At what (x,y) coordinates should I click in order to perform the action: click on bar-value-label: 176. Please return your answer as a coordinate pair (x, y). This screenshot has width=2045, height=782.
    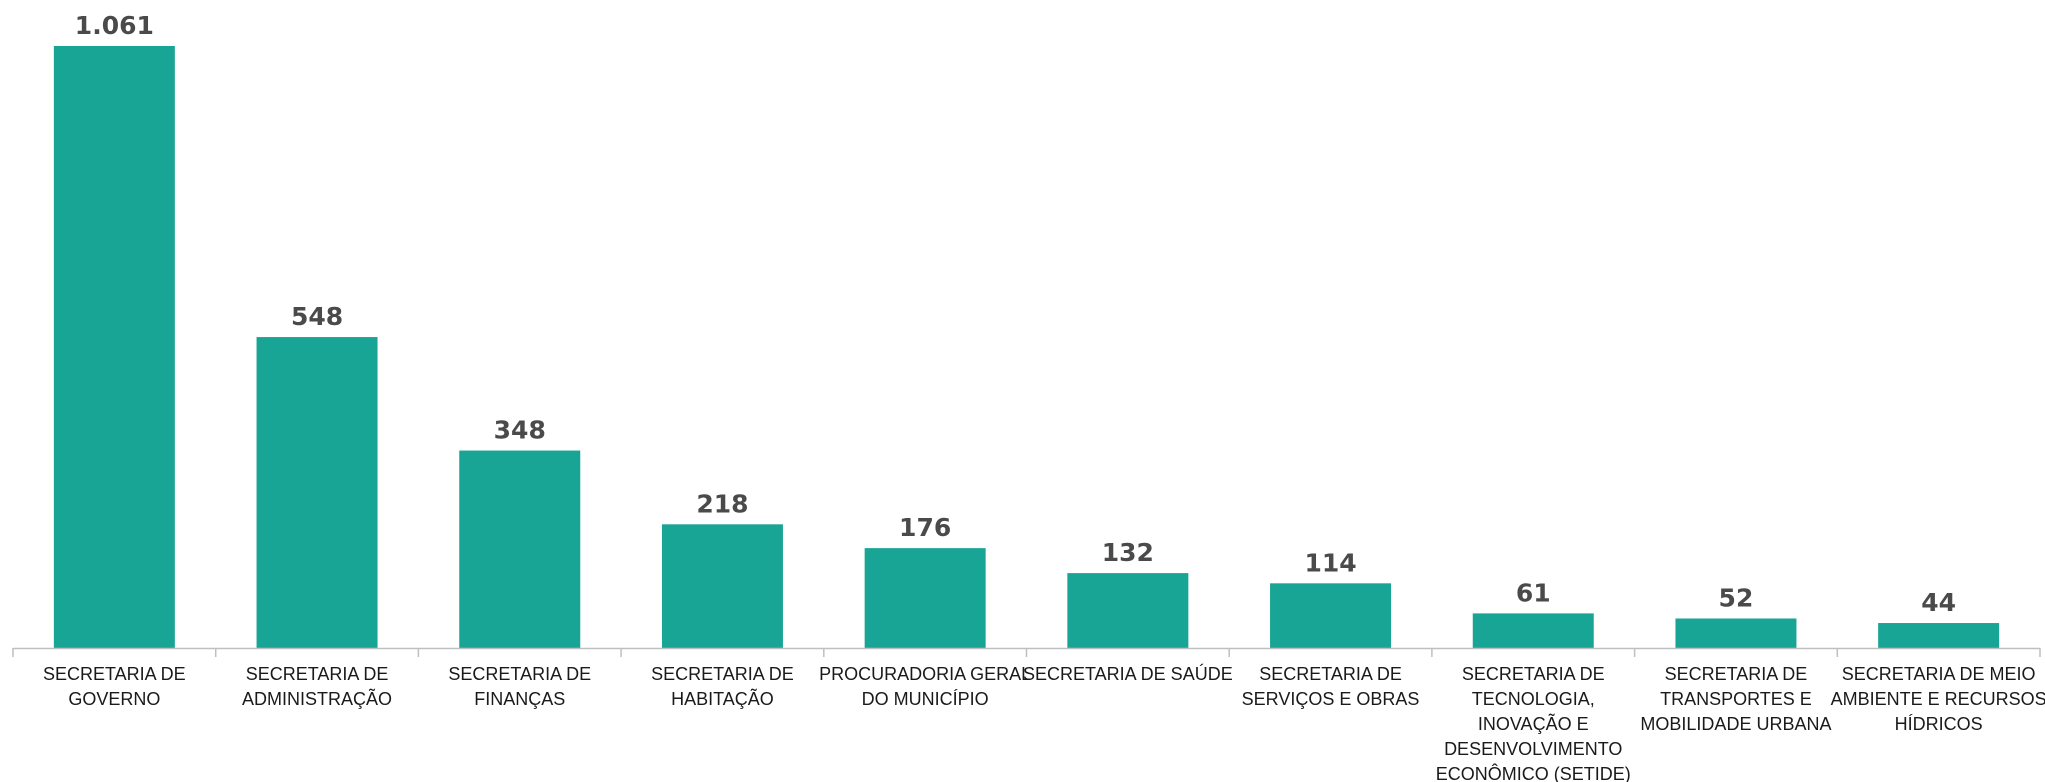
    Looking at the image, I should click on (925, 527).